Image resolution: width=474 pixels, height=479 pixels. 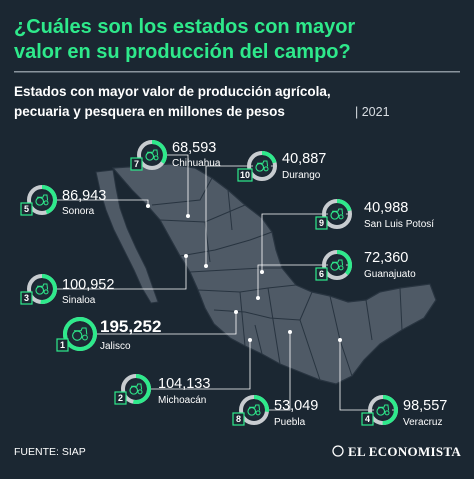 I want to click on rank-badge-9: 9, so click(x=321, y=223).